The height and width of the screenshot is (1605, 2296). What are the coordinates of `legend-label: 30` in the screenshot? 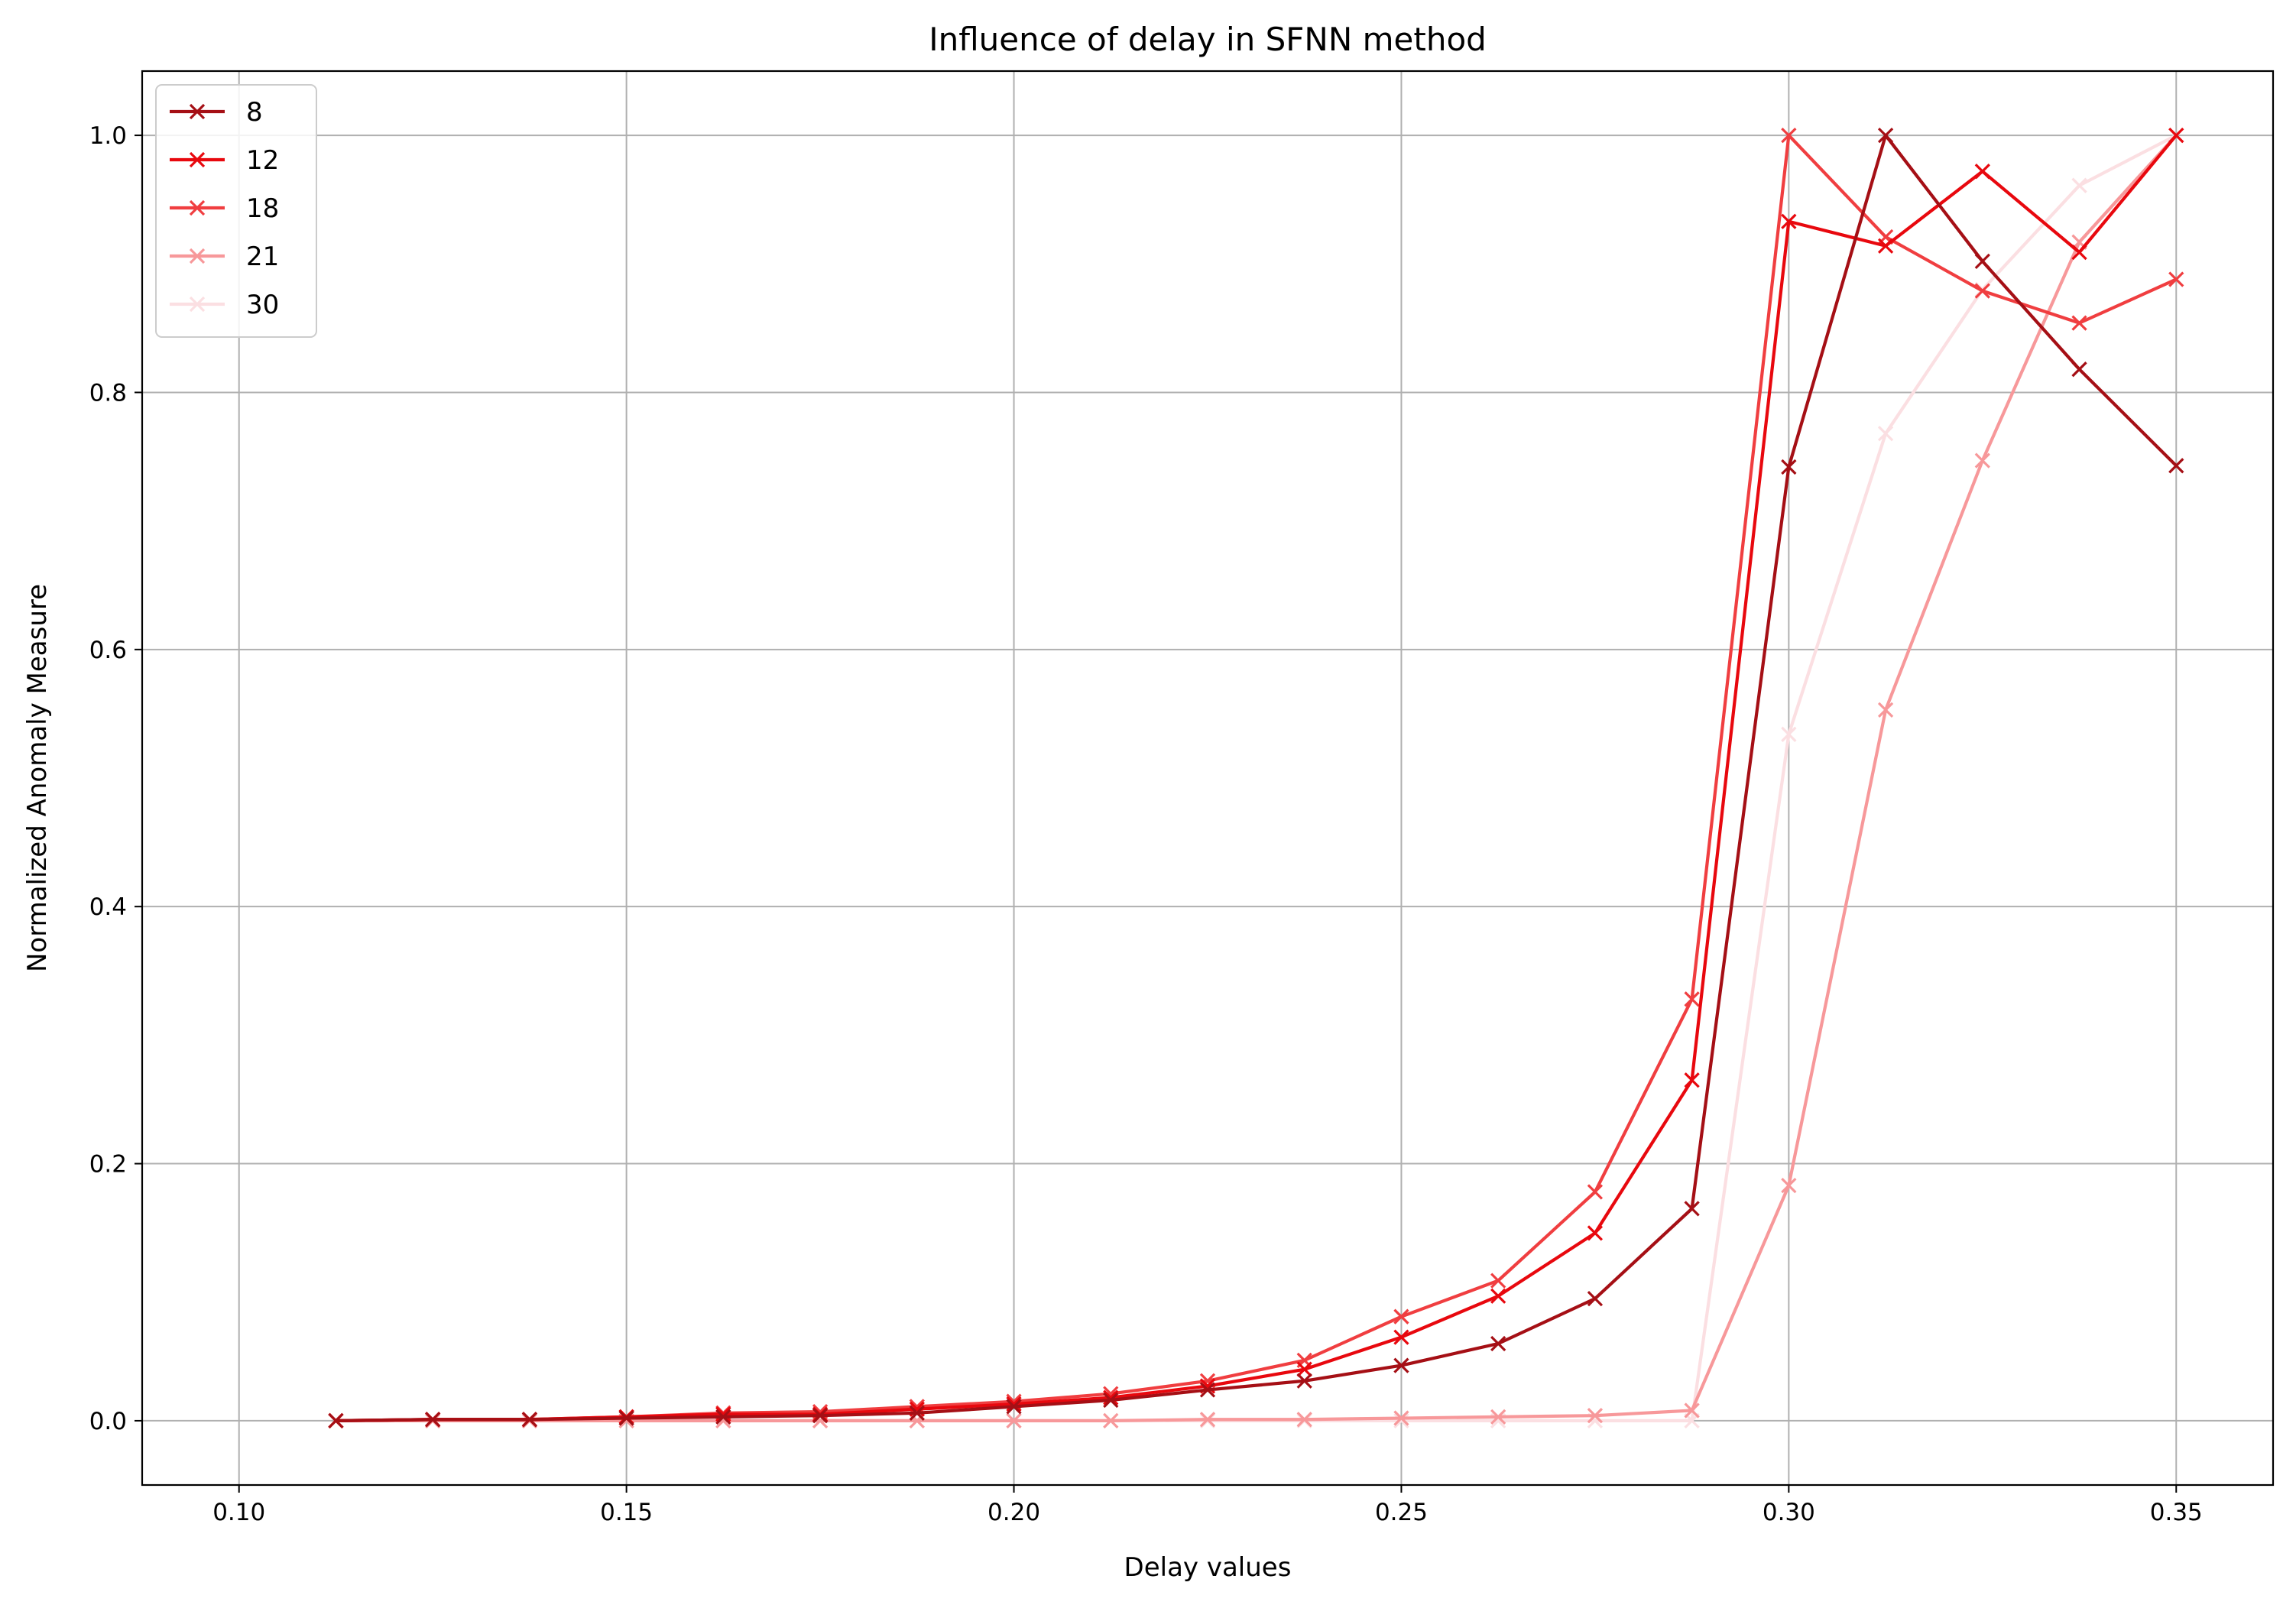 It's located at (262, 305).